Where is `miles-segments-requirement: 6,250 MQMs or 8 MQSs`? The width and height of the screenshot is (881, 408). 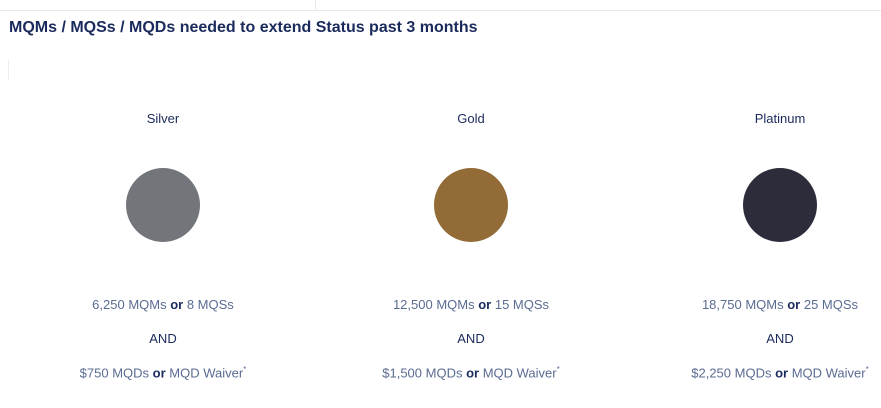
miles-segments-requirement: 6,250 MQMs or 8 MQSs is located at coordinates (163, 304).